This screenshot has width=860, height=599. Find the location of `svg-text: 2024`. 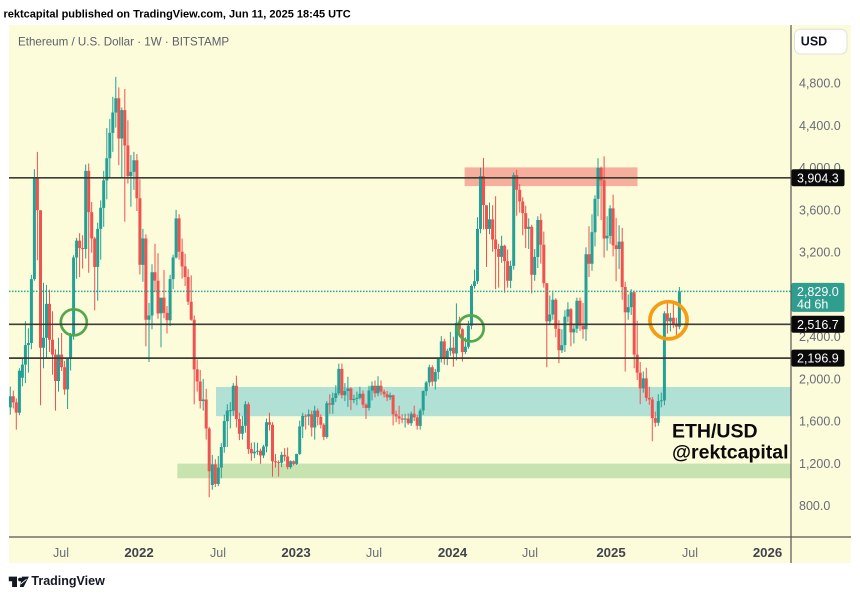

svg-text: 2024 is located at coordinates (453, 552).